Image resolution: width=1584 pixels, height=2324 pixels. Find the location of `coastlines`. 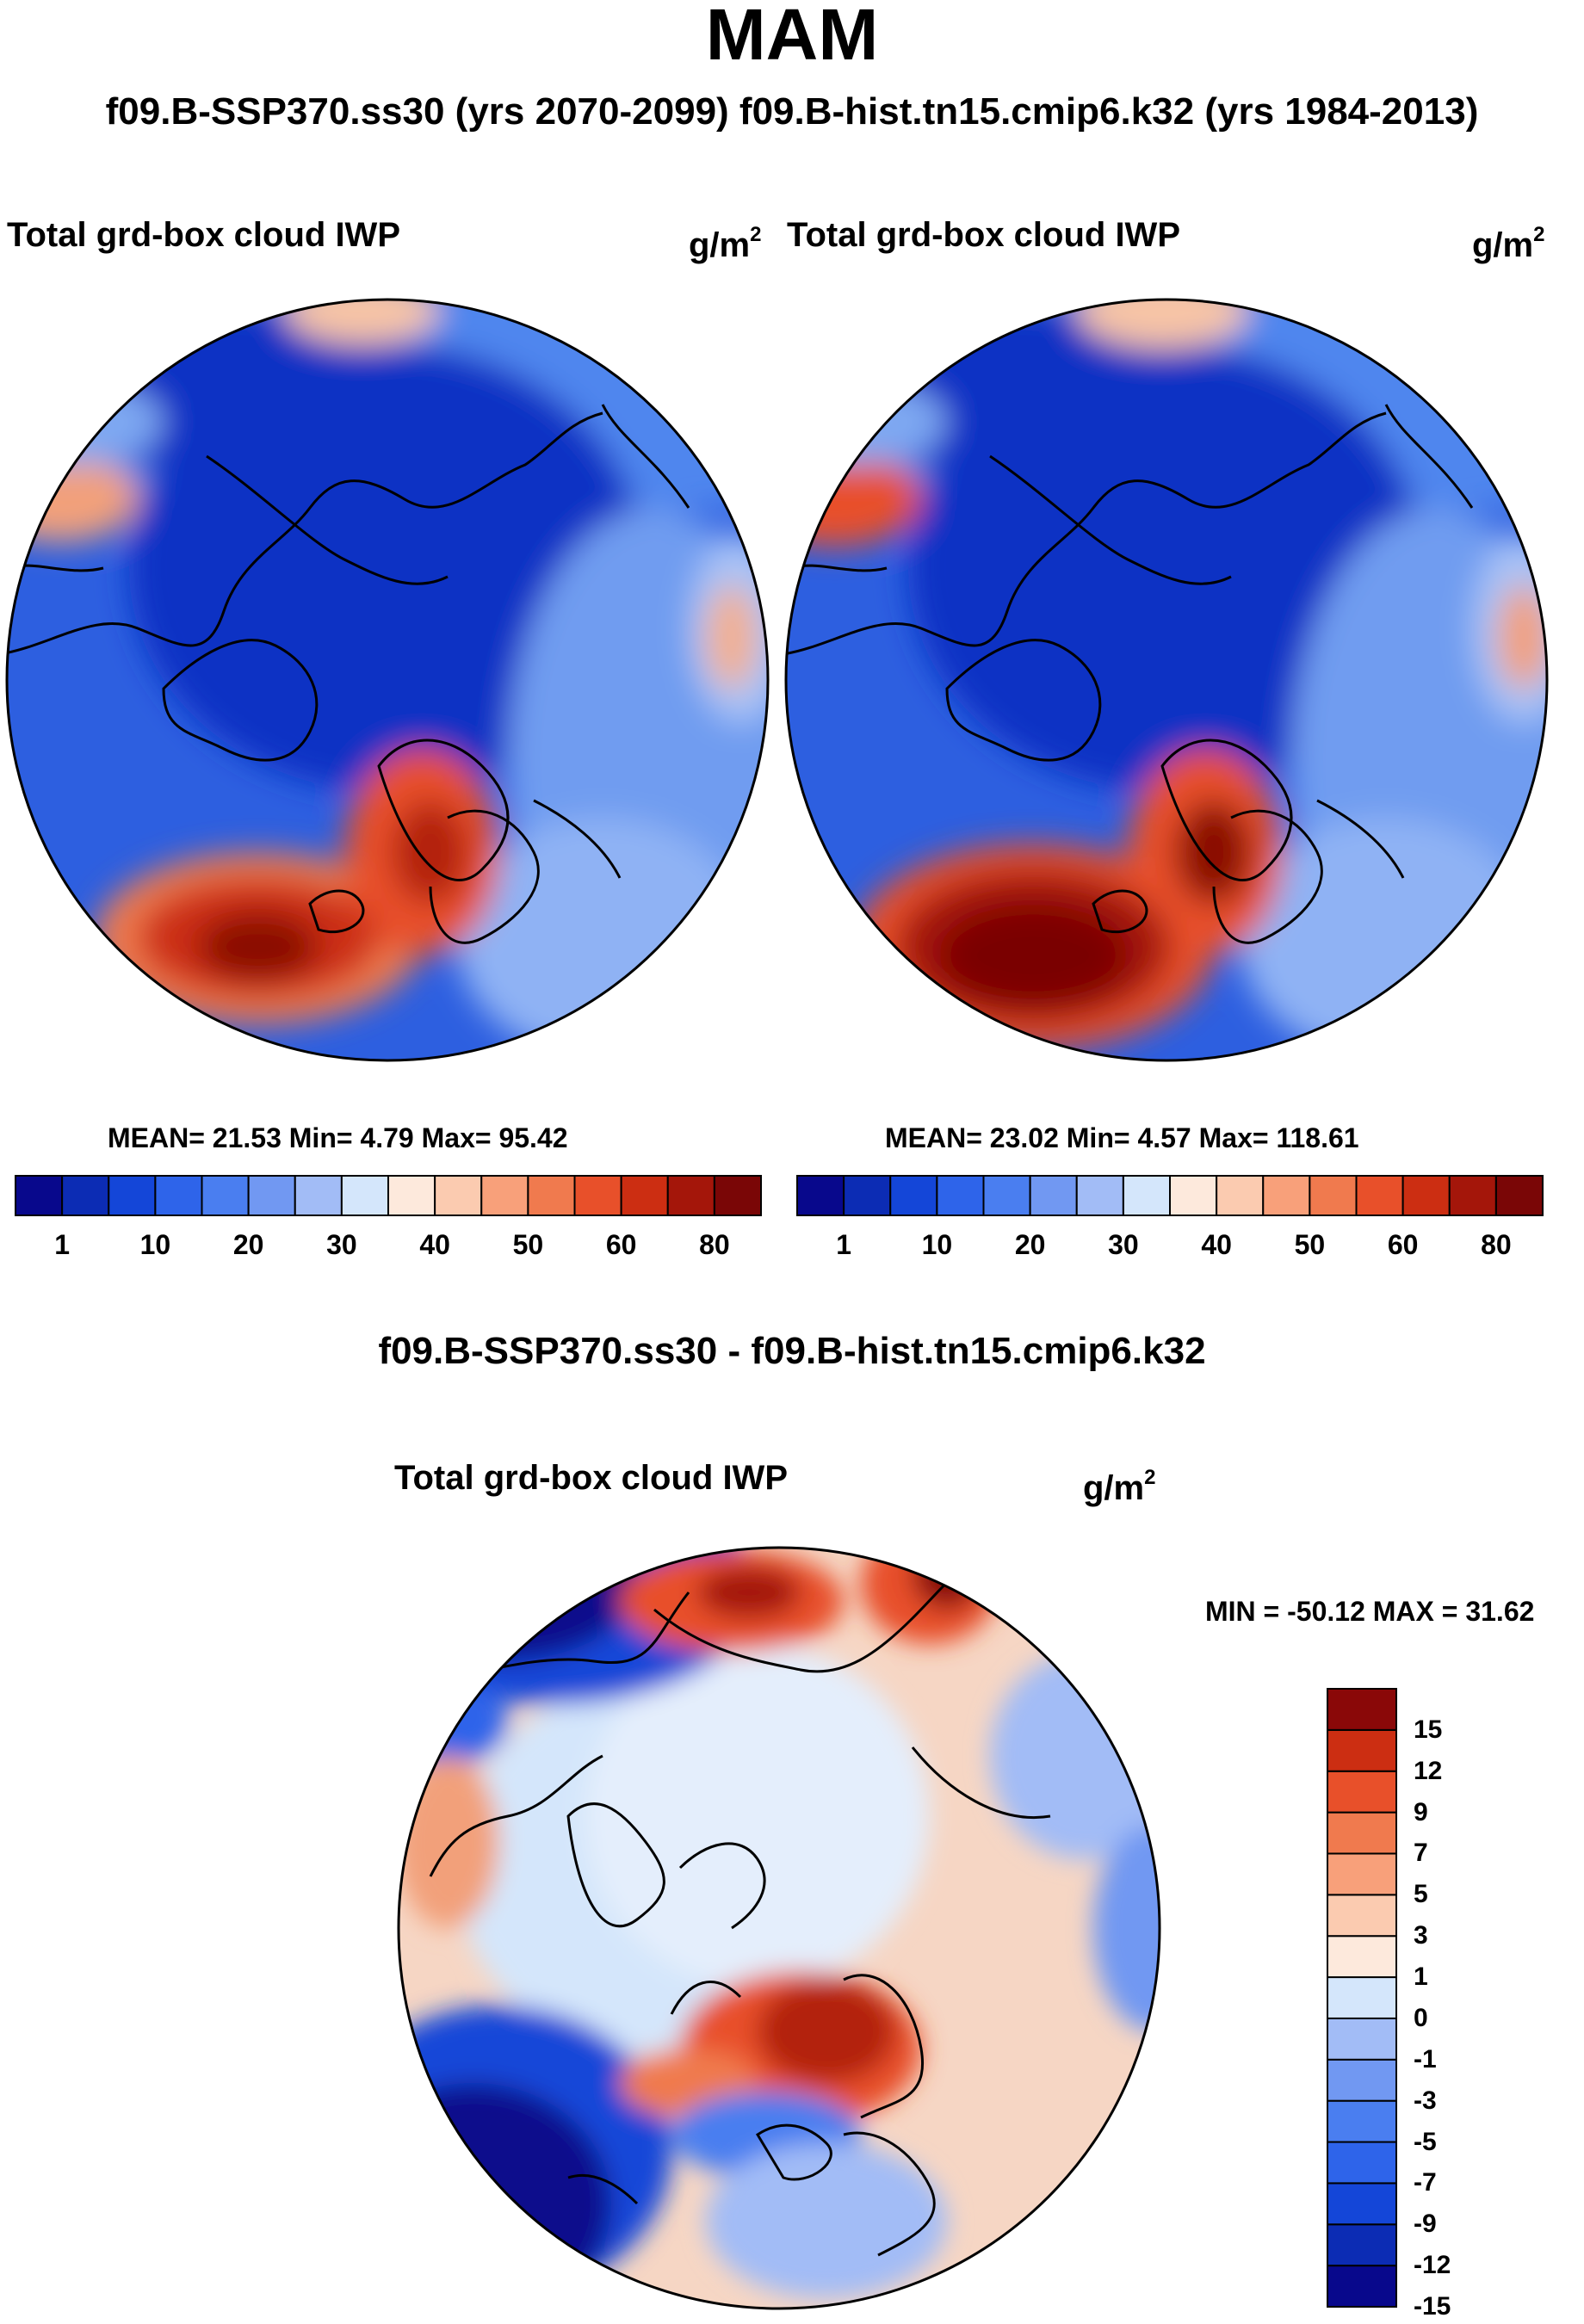

coastlines is located at coordinates (348, 674).